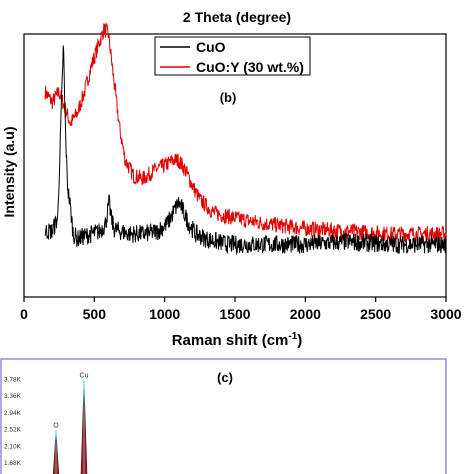 The width and height of the screenshot is (474, 474). What do you see at coordinates (250, 67) in the screenshot?
I see `legend-label-cuoy: CuO:Y (30 wt.%)` at bounding box center [250, 67].